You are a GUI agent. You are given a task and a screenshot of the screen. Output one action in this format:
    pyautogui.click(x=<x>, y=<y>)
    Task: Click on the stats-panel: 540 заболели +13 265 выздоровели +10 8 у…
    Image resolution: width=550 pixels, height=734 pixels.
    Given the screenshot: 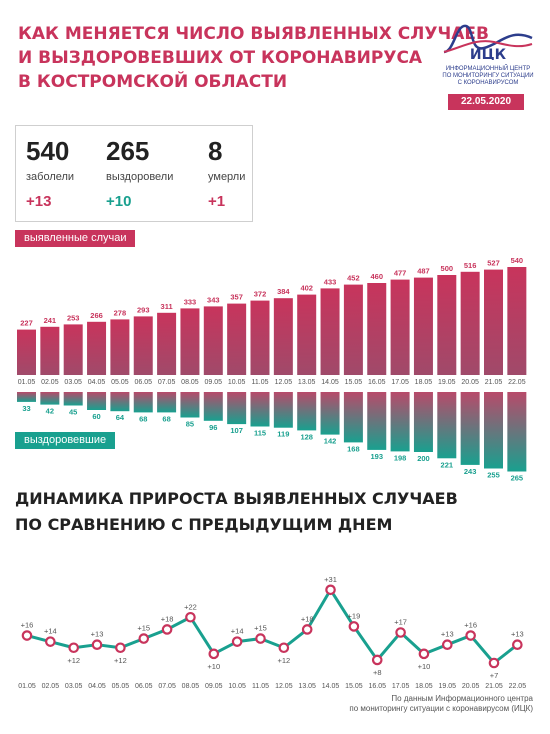 What is the action you would take?
    pyautogui.click(x=134, y=173)
    